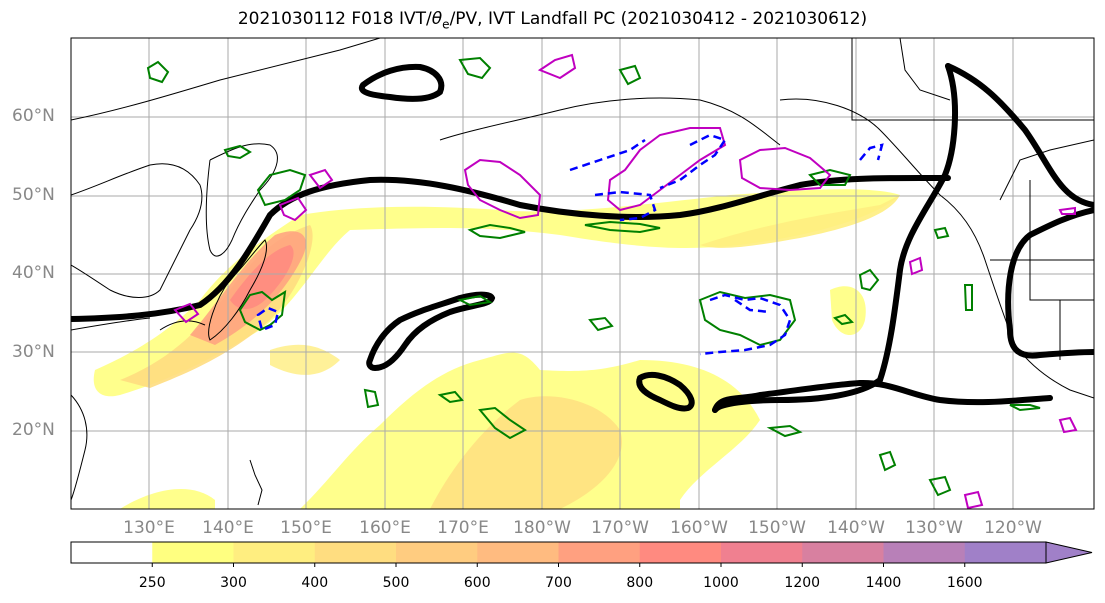 The image size is (1105, 603). I want to click on colorbar-tick-label: 300, so click(233, 583).